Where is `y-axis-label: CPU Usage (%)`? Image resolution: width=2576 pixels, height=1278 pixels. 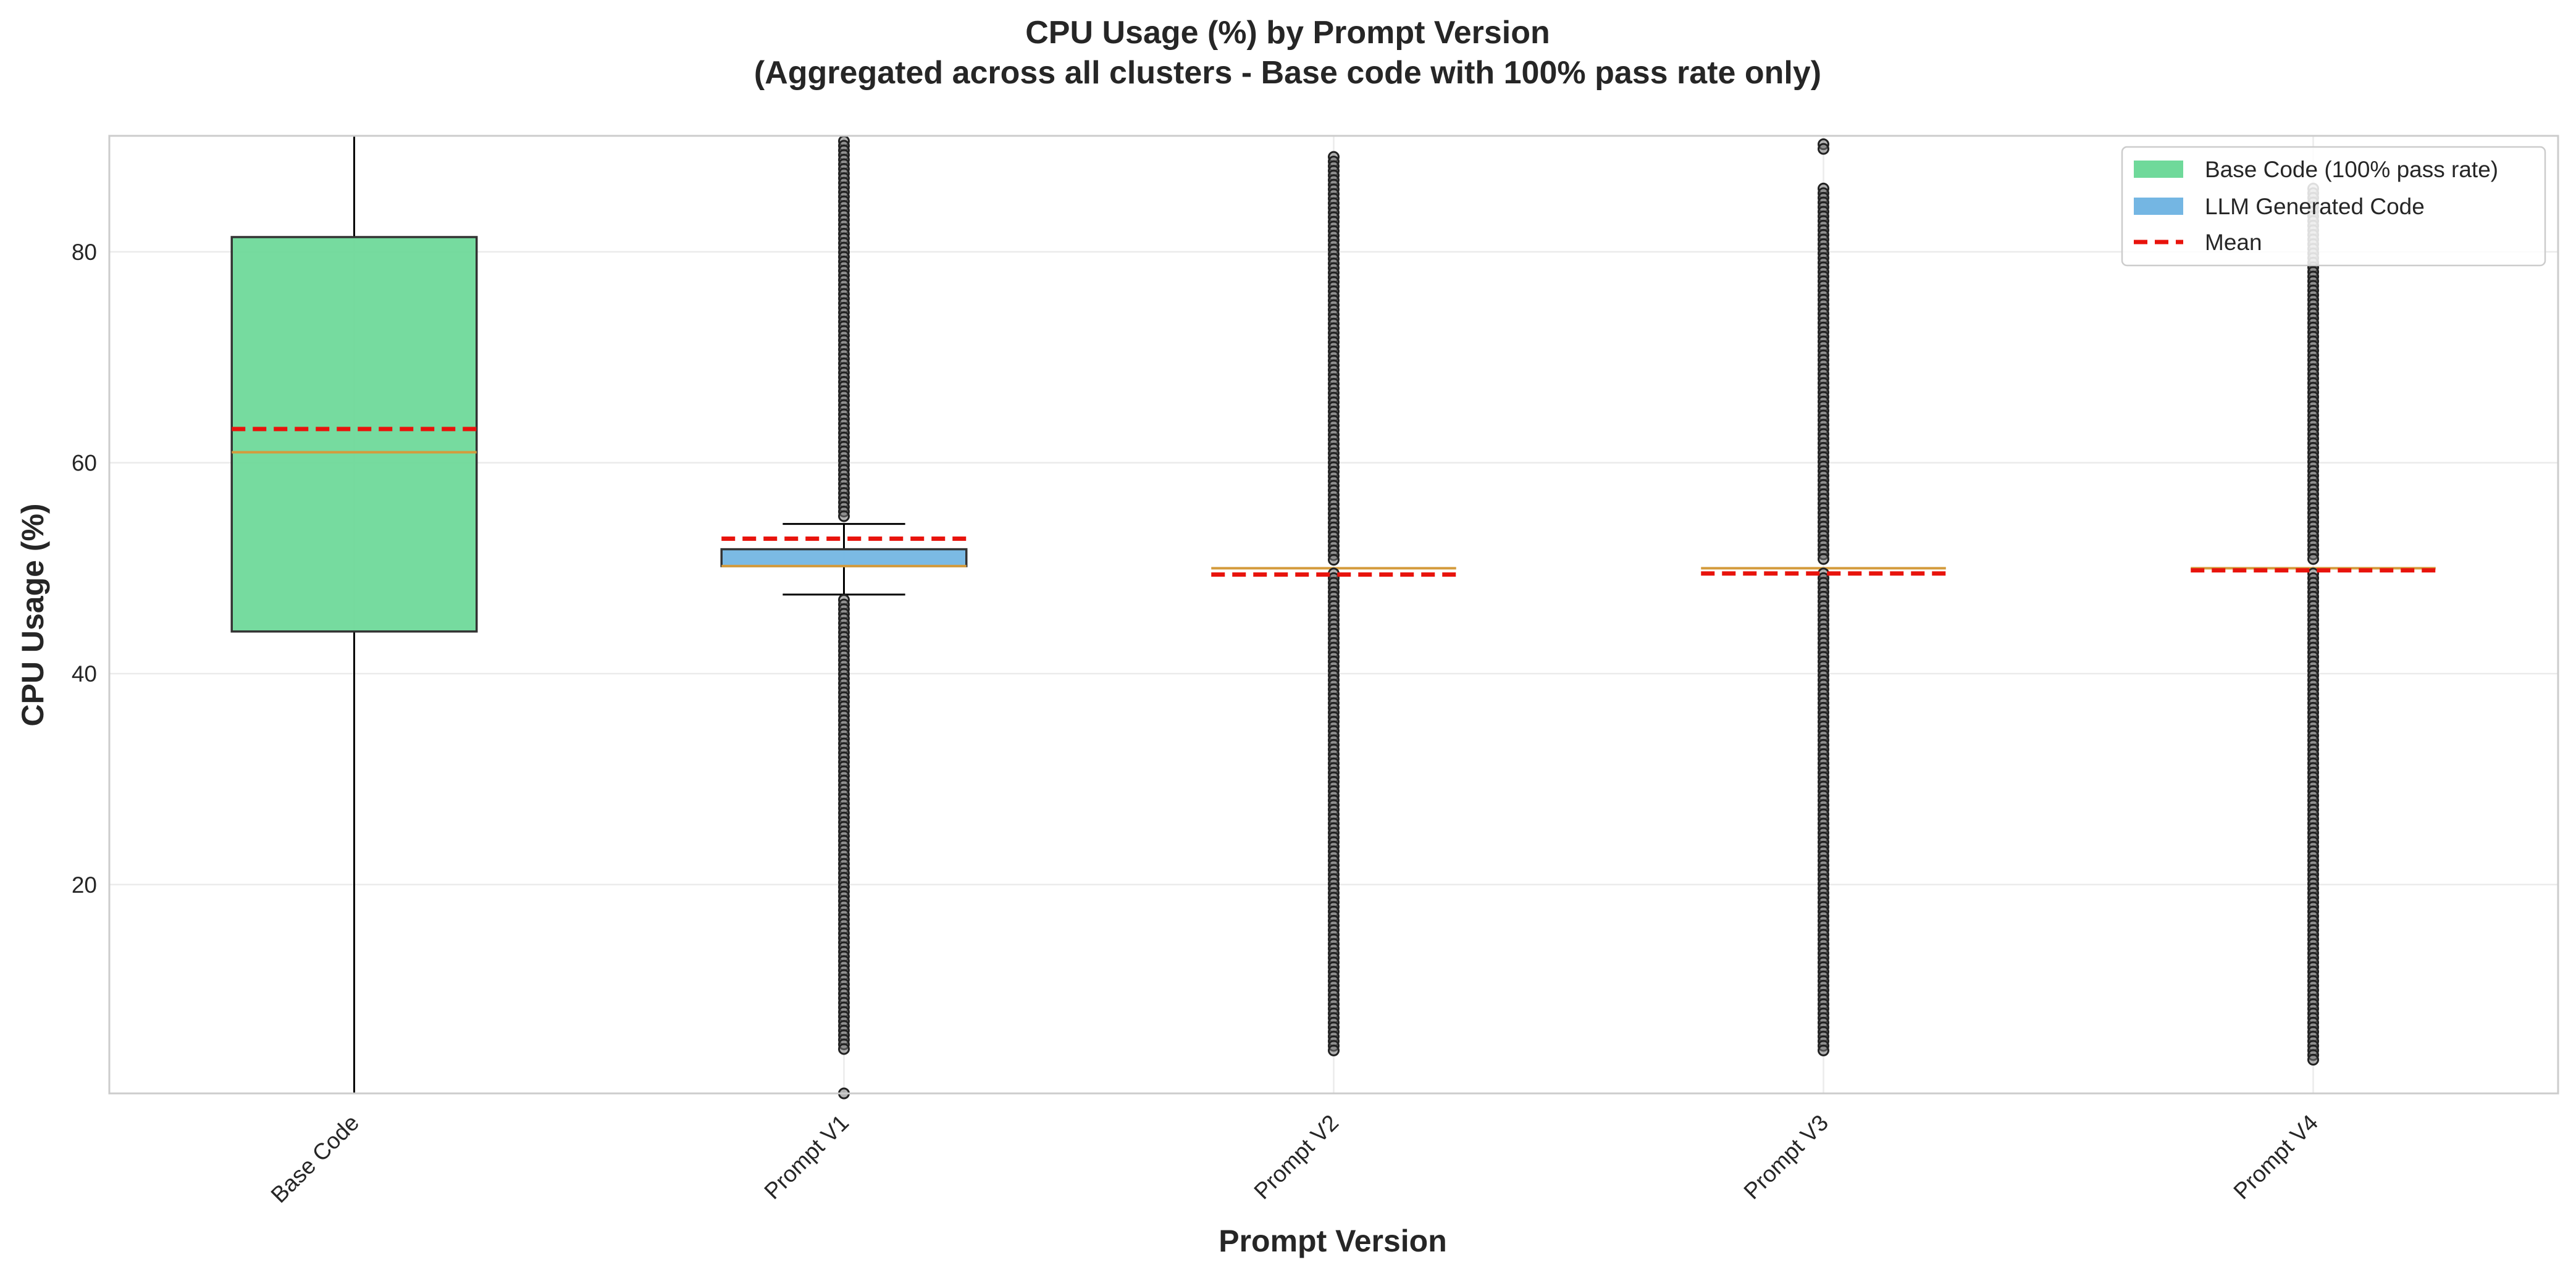 y-axis-label: CPU Usage (%) is located at coordinates (32, 614).